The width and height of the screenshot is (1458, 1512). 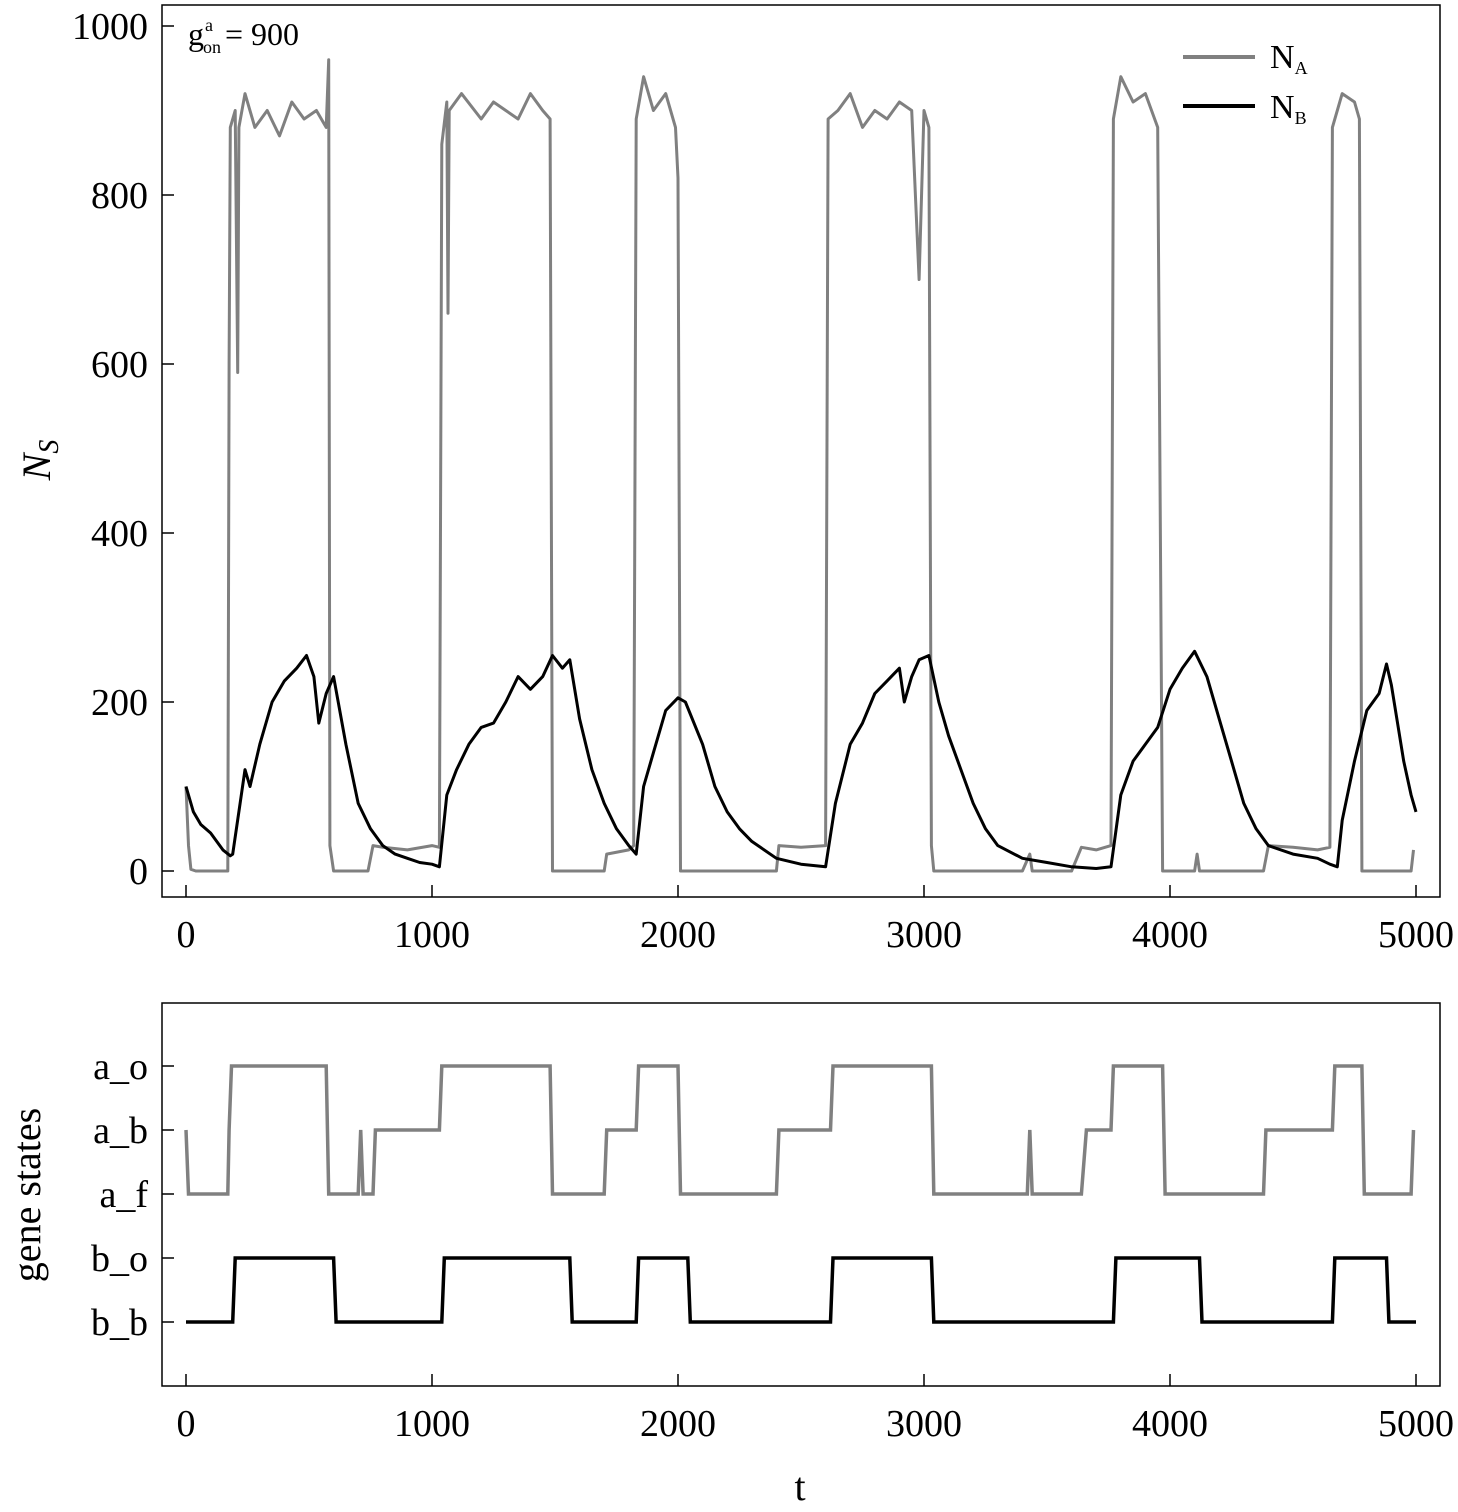 I want to click on bottom-x-tick-label-1: 1000, so click(x=432, y=1424).